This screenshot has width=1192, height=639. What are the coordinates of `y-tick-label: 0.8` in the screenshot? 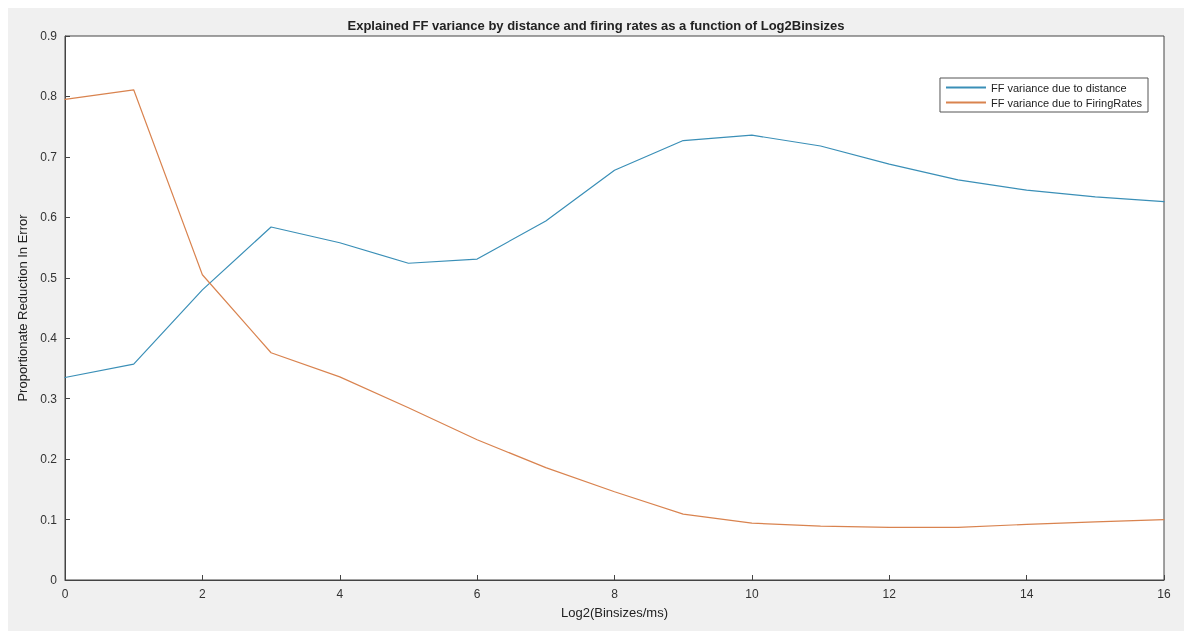 It's located at (49, 96).